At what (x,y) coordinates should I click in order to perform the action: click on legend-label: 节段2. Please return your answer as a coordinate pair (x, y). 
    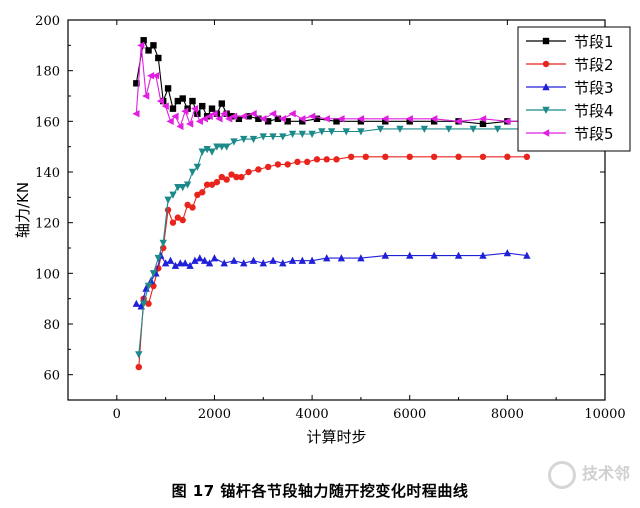
    Looking at the image, I should click on (594, 65).